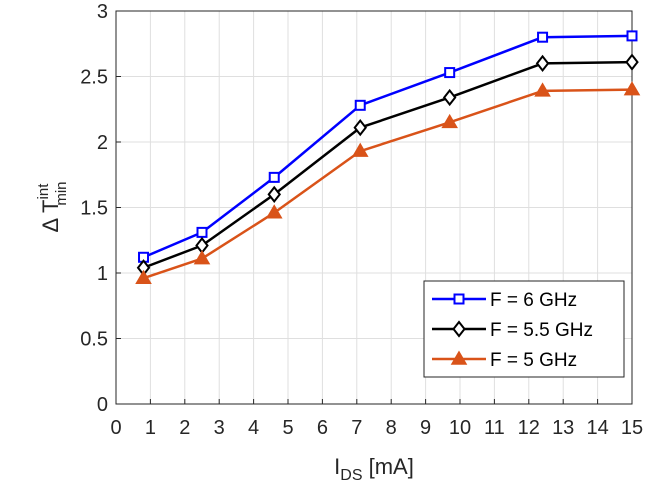 The width and height of the screenshot is (667, 489). I want to click on x-tick-label: 8, so click(391, 428).